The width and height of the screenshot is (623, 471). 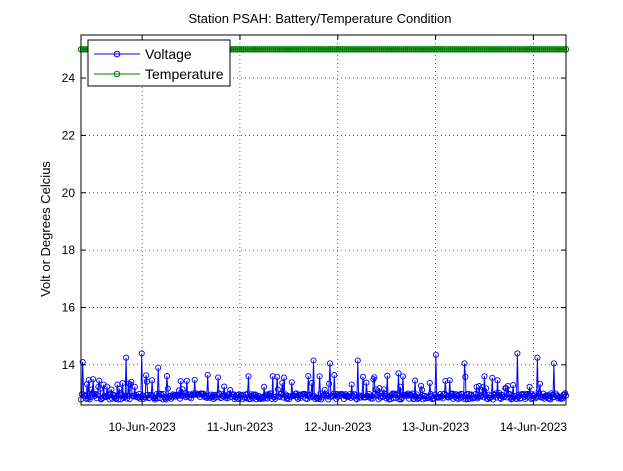 What do you see at coordinates (69, 307) in the screenshot?
I see `y-tick-label: 16` at bounding box center [69, 307].